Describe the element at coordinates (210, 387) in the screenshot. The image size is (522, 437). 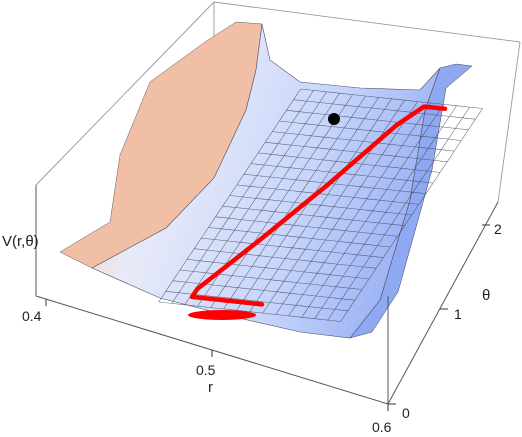
I see `x-axis-label: r` at that location.